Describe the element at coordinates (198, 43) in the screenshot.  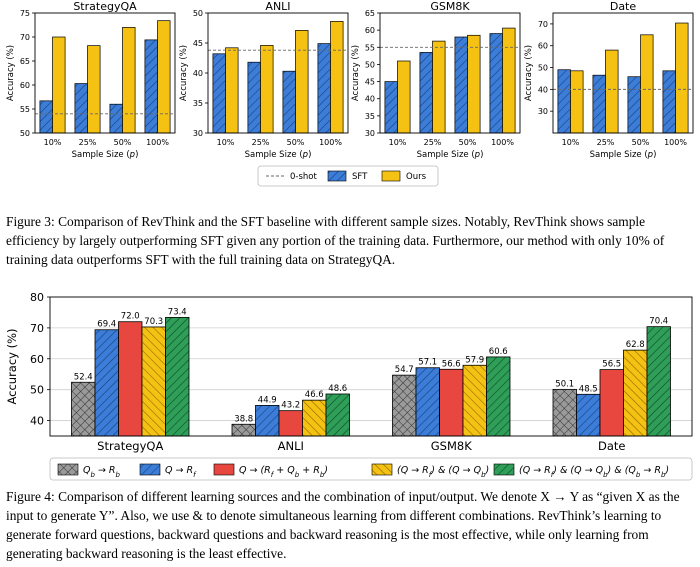
I see `y-tick-label: 45` at that location.